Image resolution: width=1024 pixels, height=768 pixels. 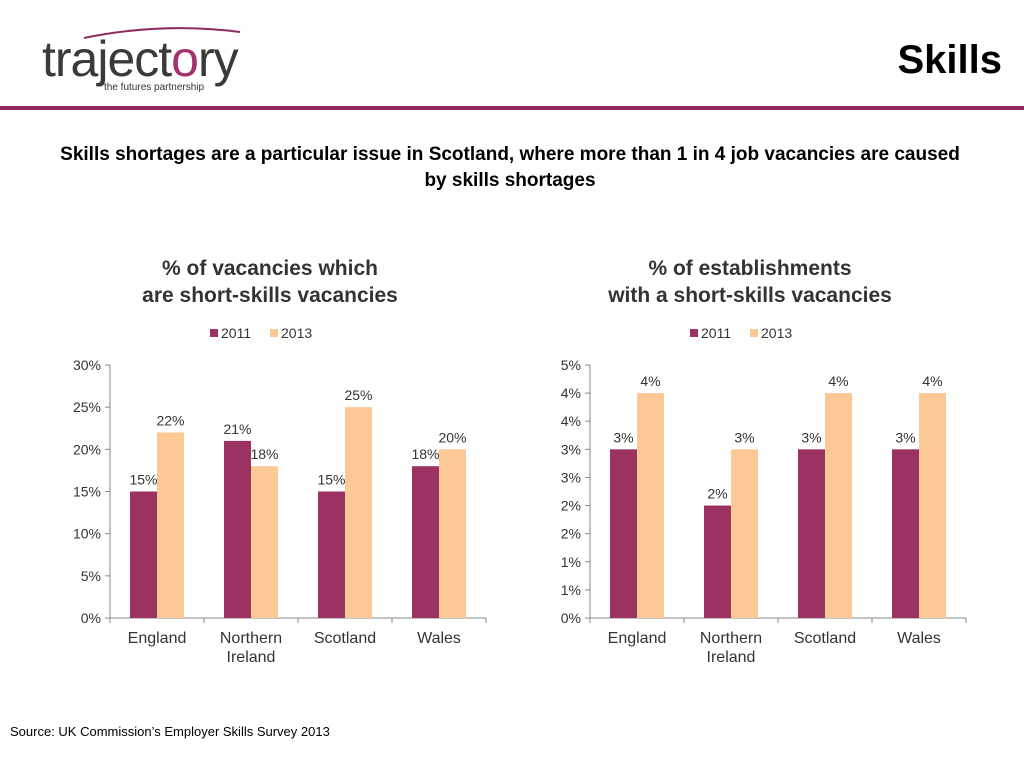 What do you see at coordinates (358, 395) in the screenshot?
I see `data-label: 25%` at bounding box center [358, 395].